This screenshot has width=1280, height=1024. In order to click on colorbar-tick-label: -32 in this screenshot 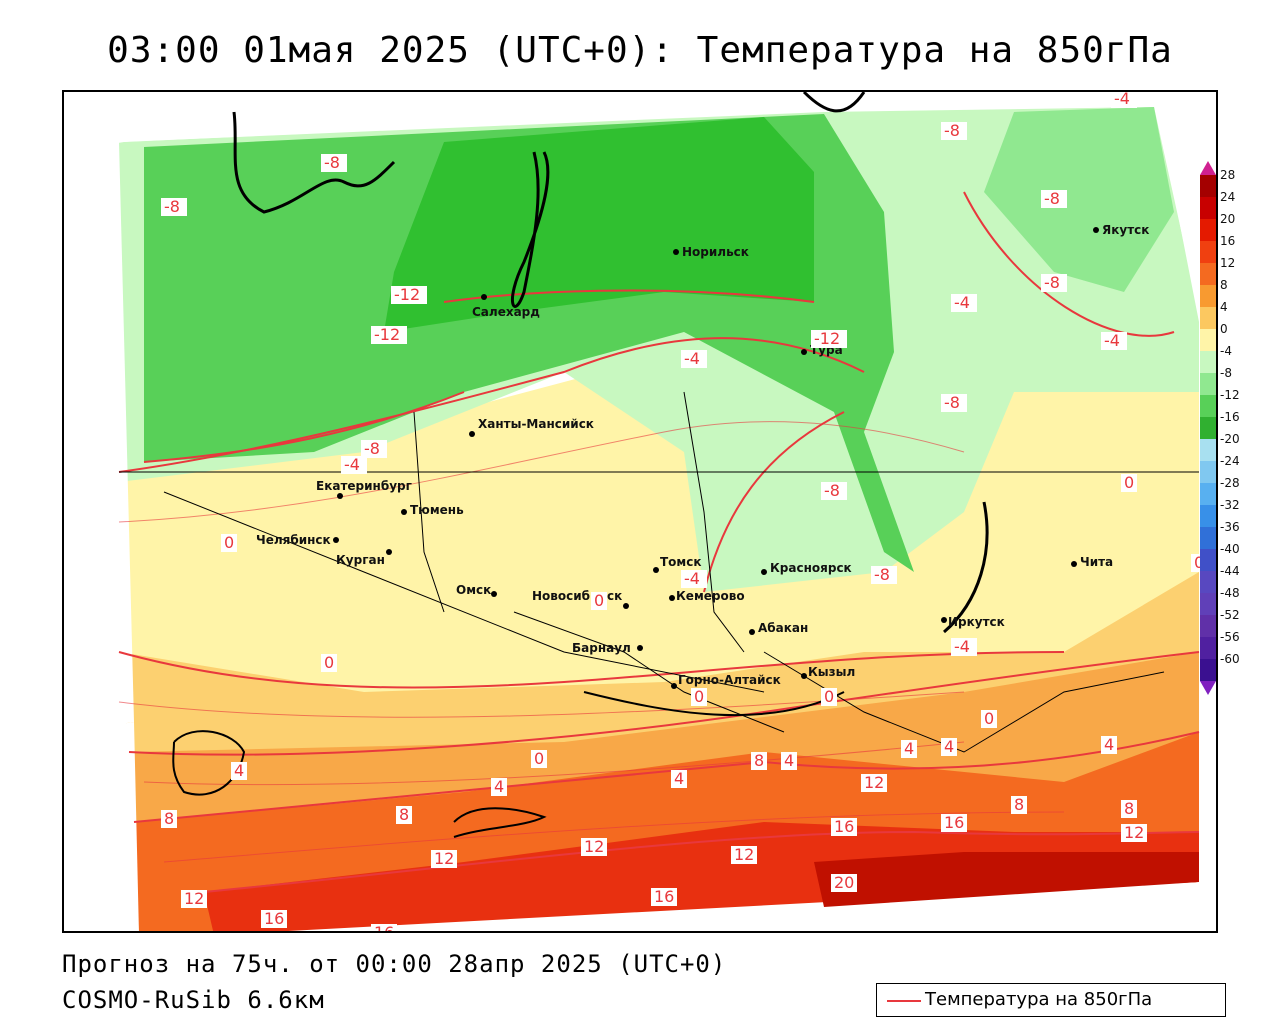, I will do `click(1230, 505)`.